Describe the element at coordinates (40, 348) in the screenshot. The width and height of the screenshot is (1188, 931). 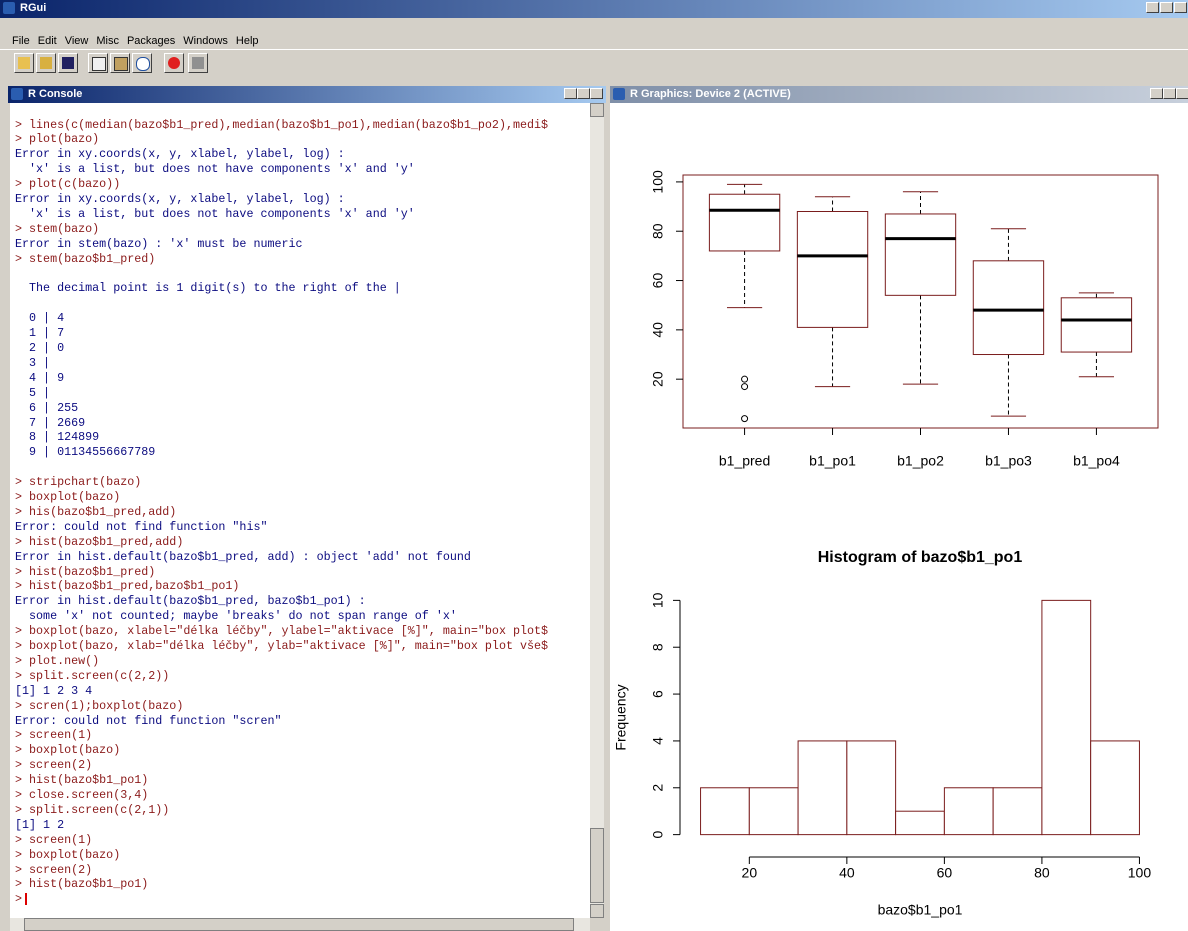
I see `console-line: 2 | 0` at that location.